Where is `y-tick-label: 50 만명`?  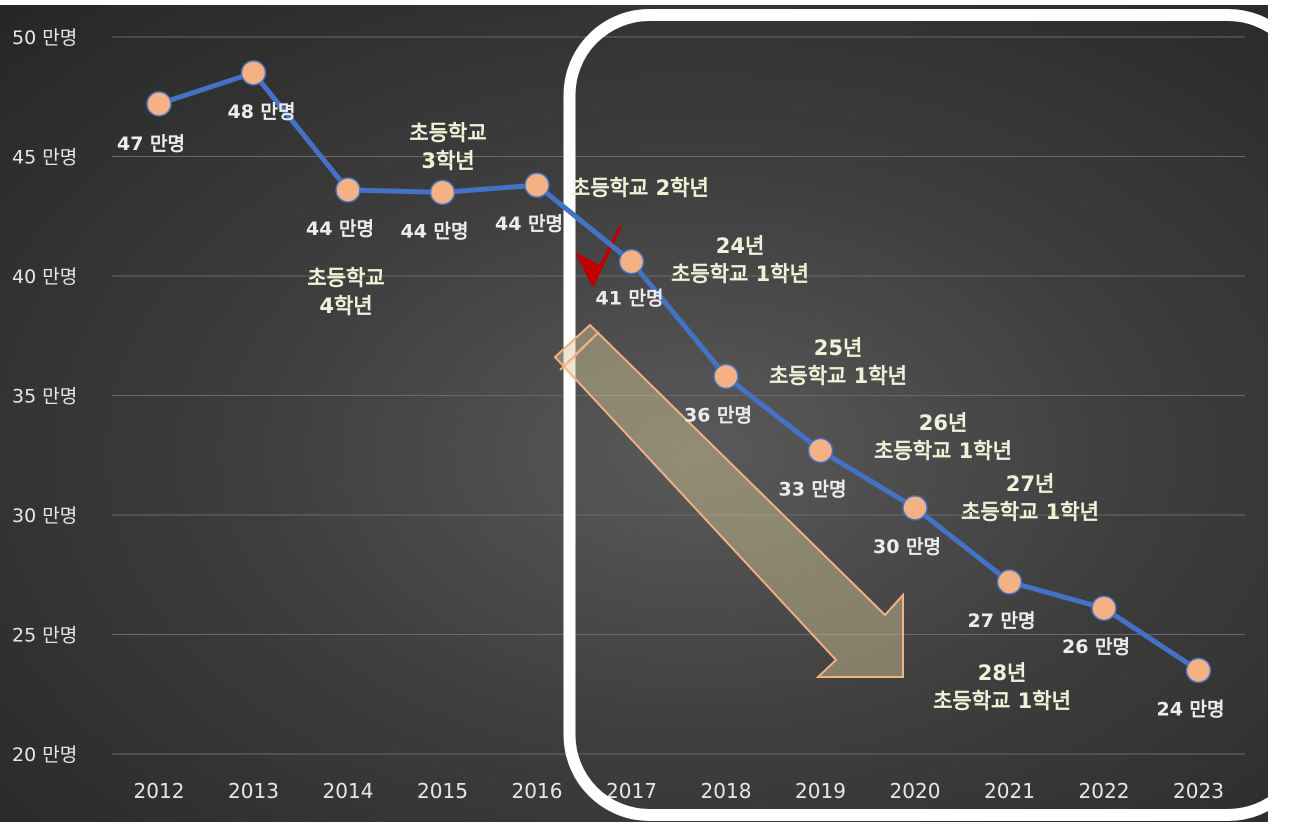 y-tick-label: 50 만명 is located at coordinates (44, 38).